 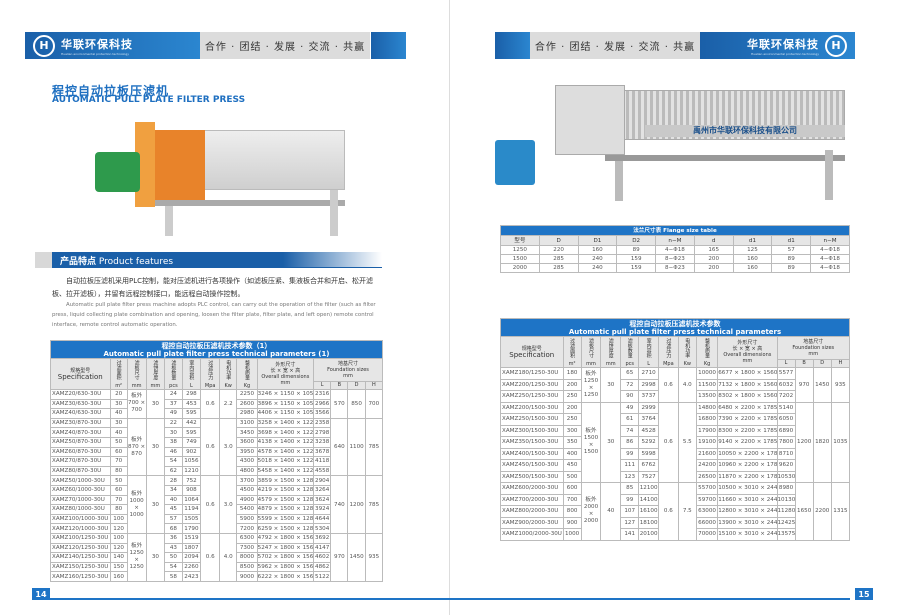 I want to click on foundation-l-cell: 13575, so click(x=786, y=534).